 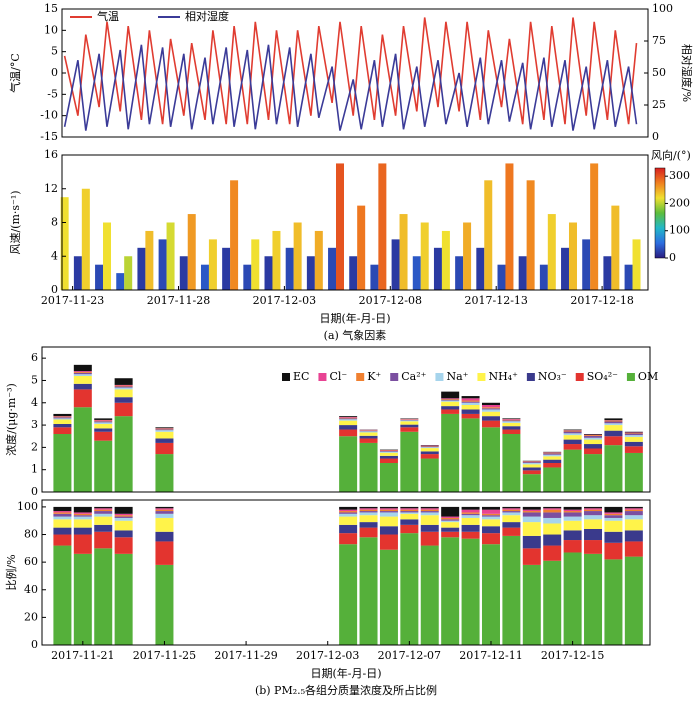 What do you see at coordinates (360, 377) in the screenshot?
I see `legend-swatch` at bounding box center [360, 377].